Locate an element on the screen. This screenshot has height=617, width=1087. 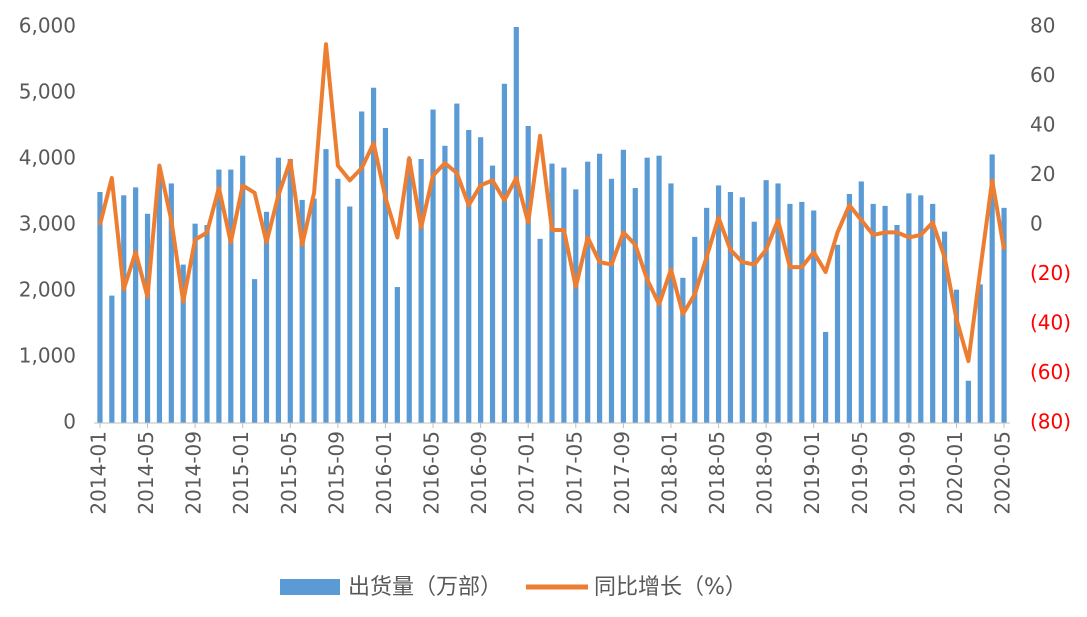
legend-swatch is located at coordinates (310, 587).